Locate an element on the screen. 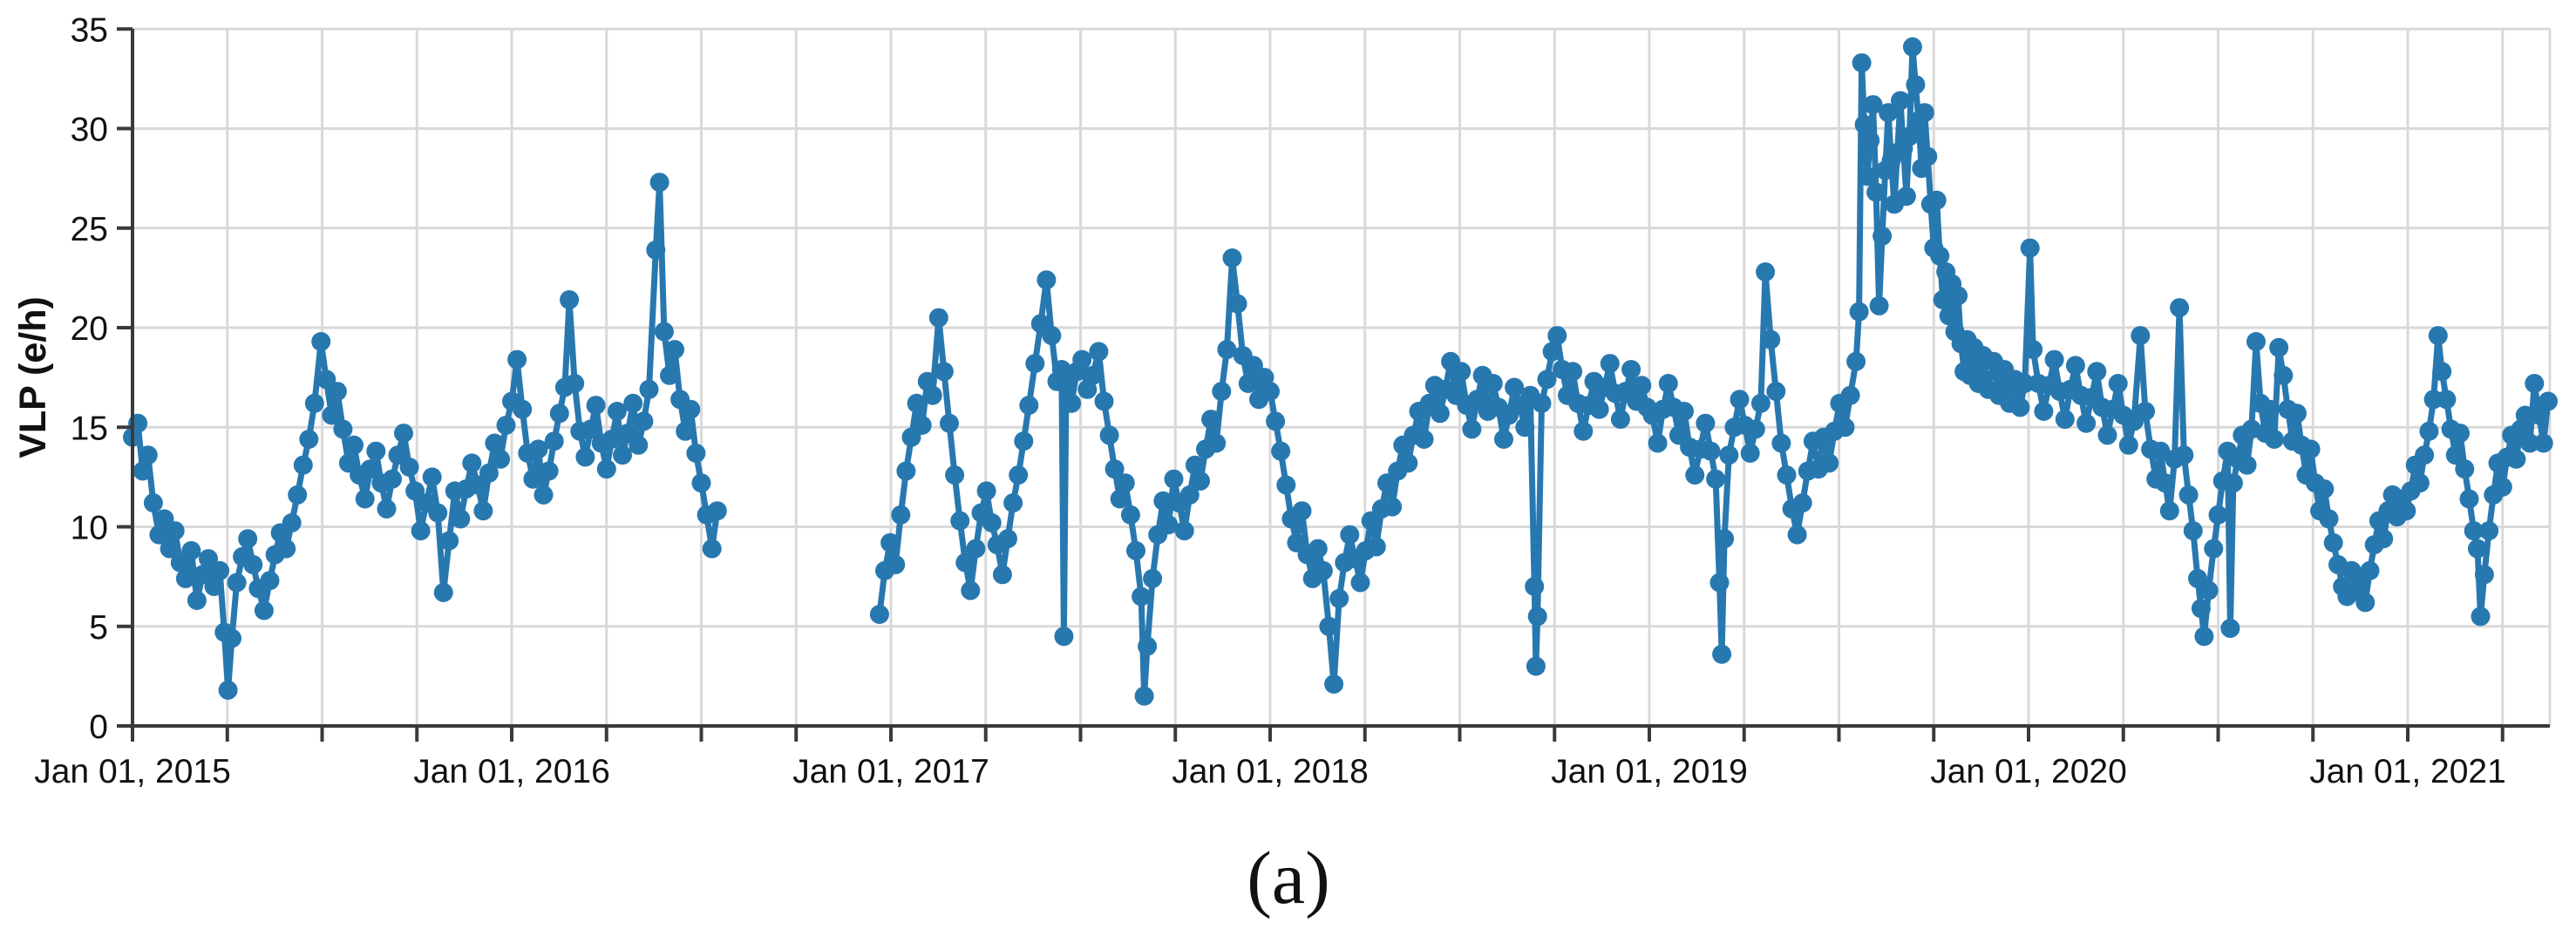 This screenshot has height=929, width=2576. x-tick-label: Jan 01, 2019 is located at coordinates (1649, 771).